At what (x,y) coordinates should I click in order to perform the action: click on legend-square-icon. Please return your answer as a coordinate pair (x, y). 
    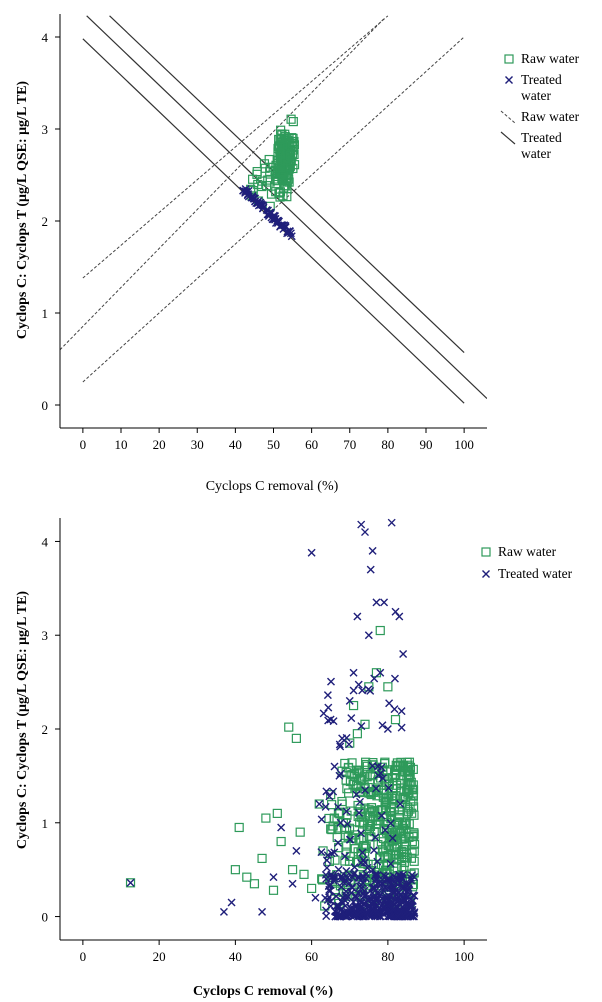
    Looking at the image, I should click on (486, 552).